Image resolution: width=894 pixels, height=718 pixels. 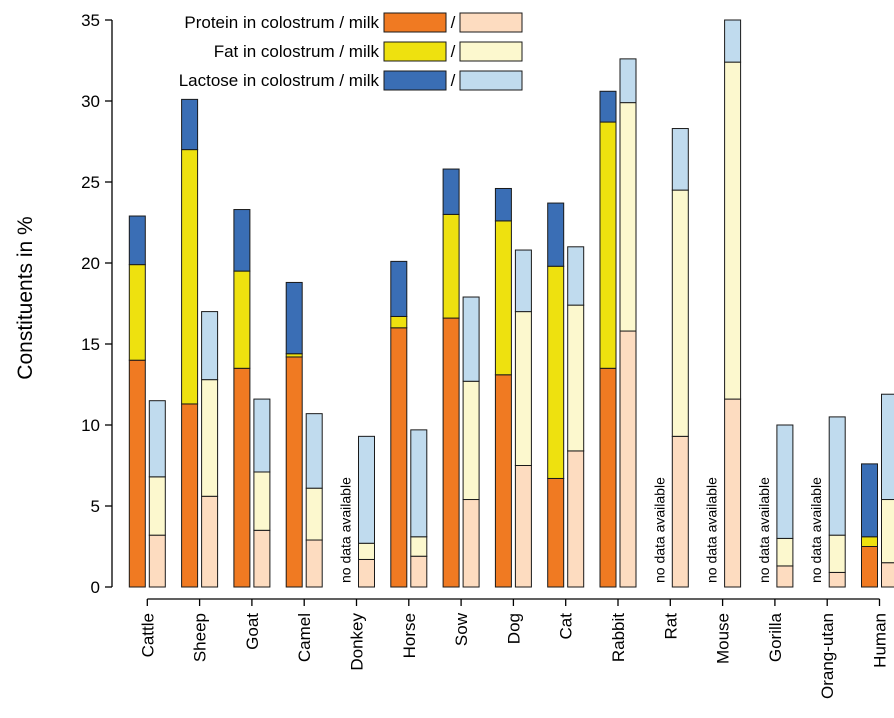 I want to click on legend-label: Fat in colostrum / milk, so click(x=297, y=51).